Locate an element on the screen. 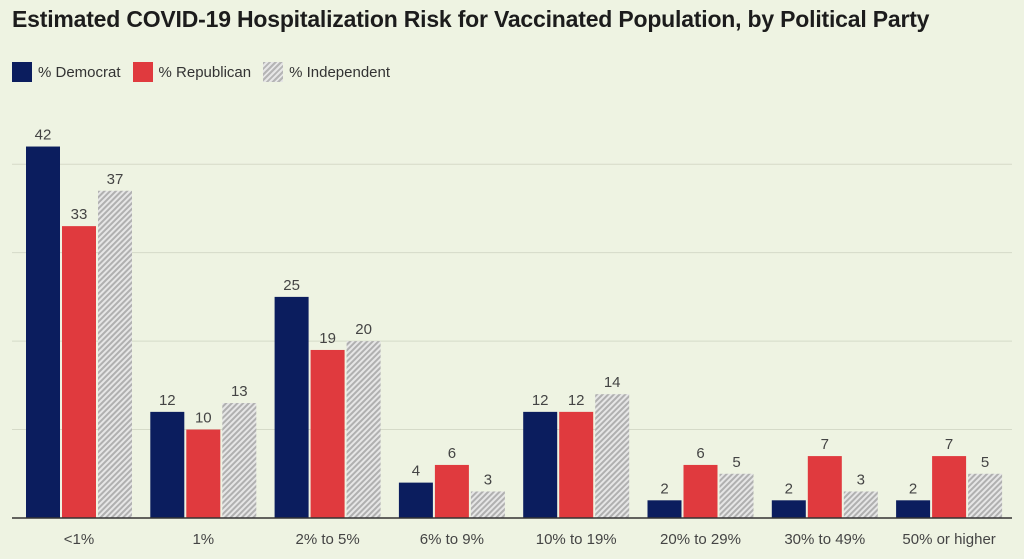  data-label: 33 is located at coordinates (79, 214).